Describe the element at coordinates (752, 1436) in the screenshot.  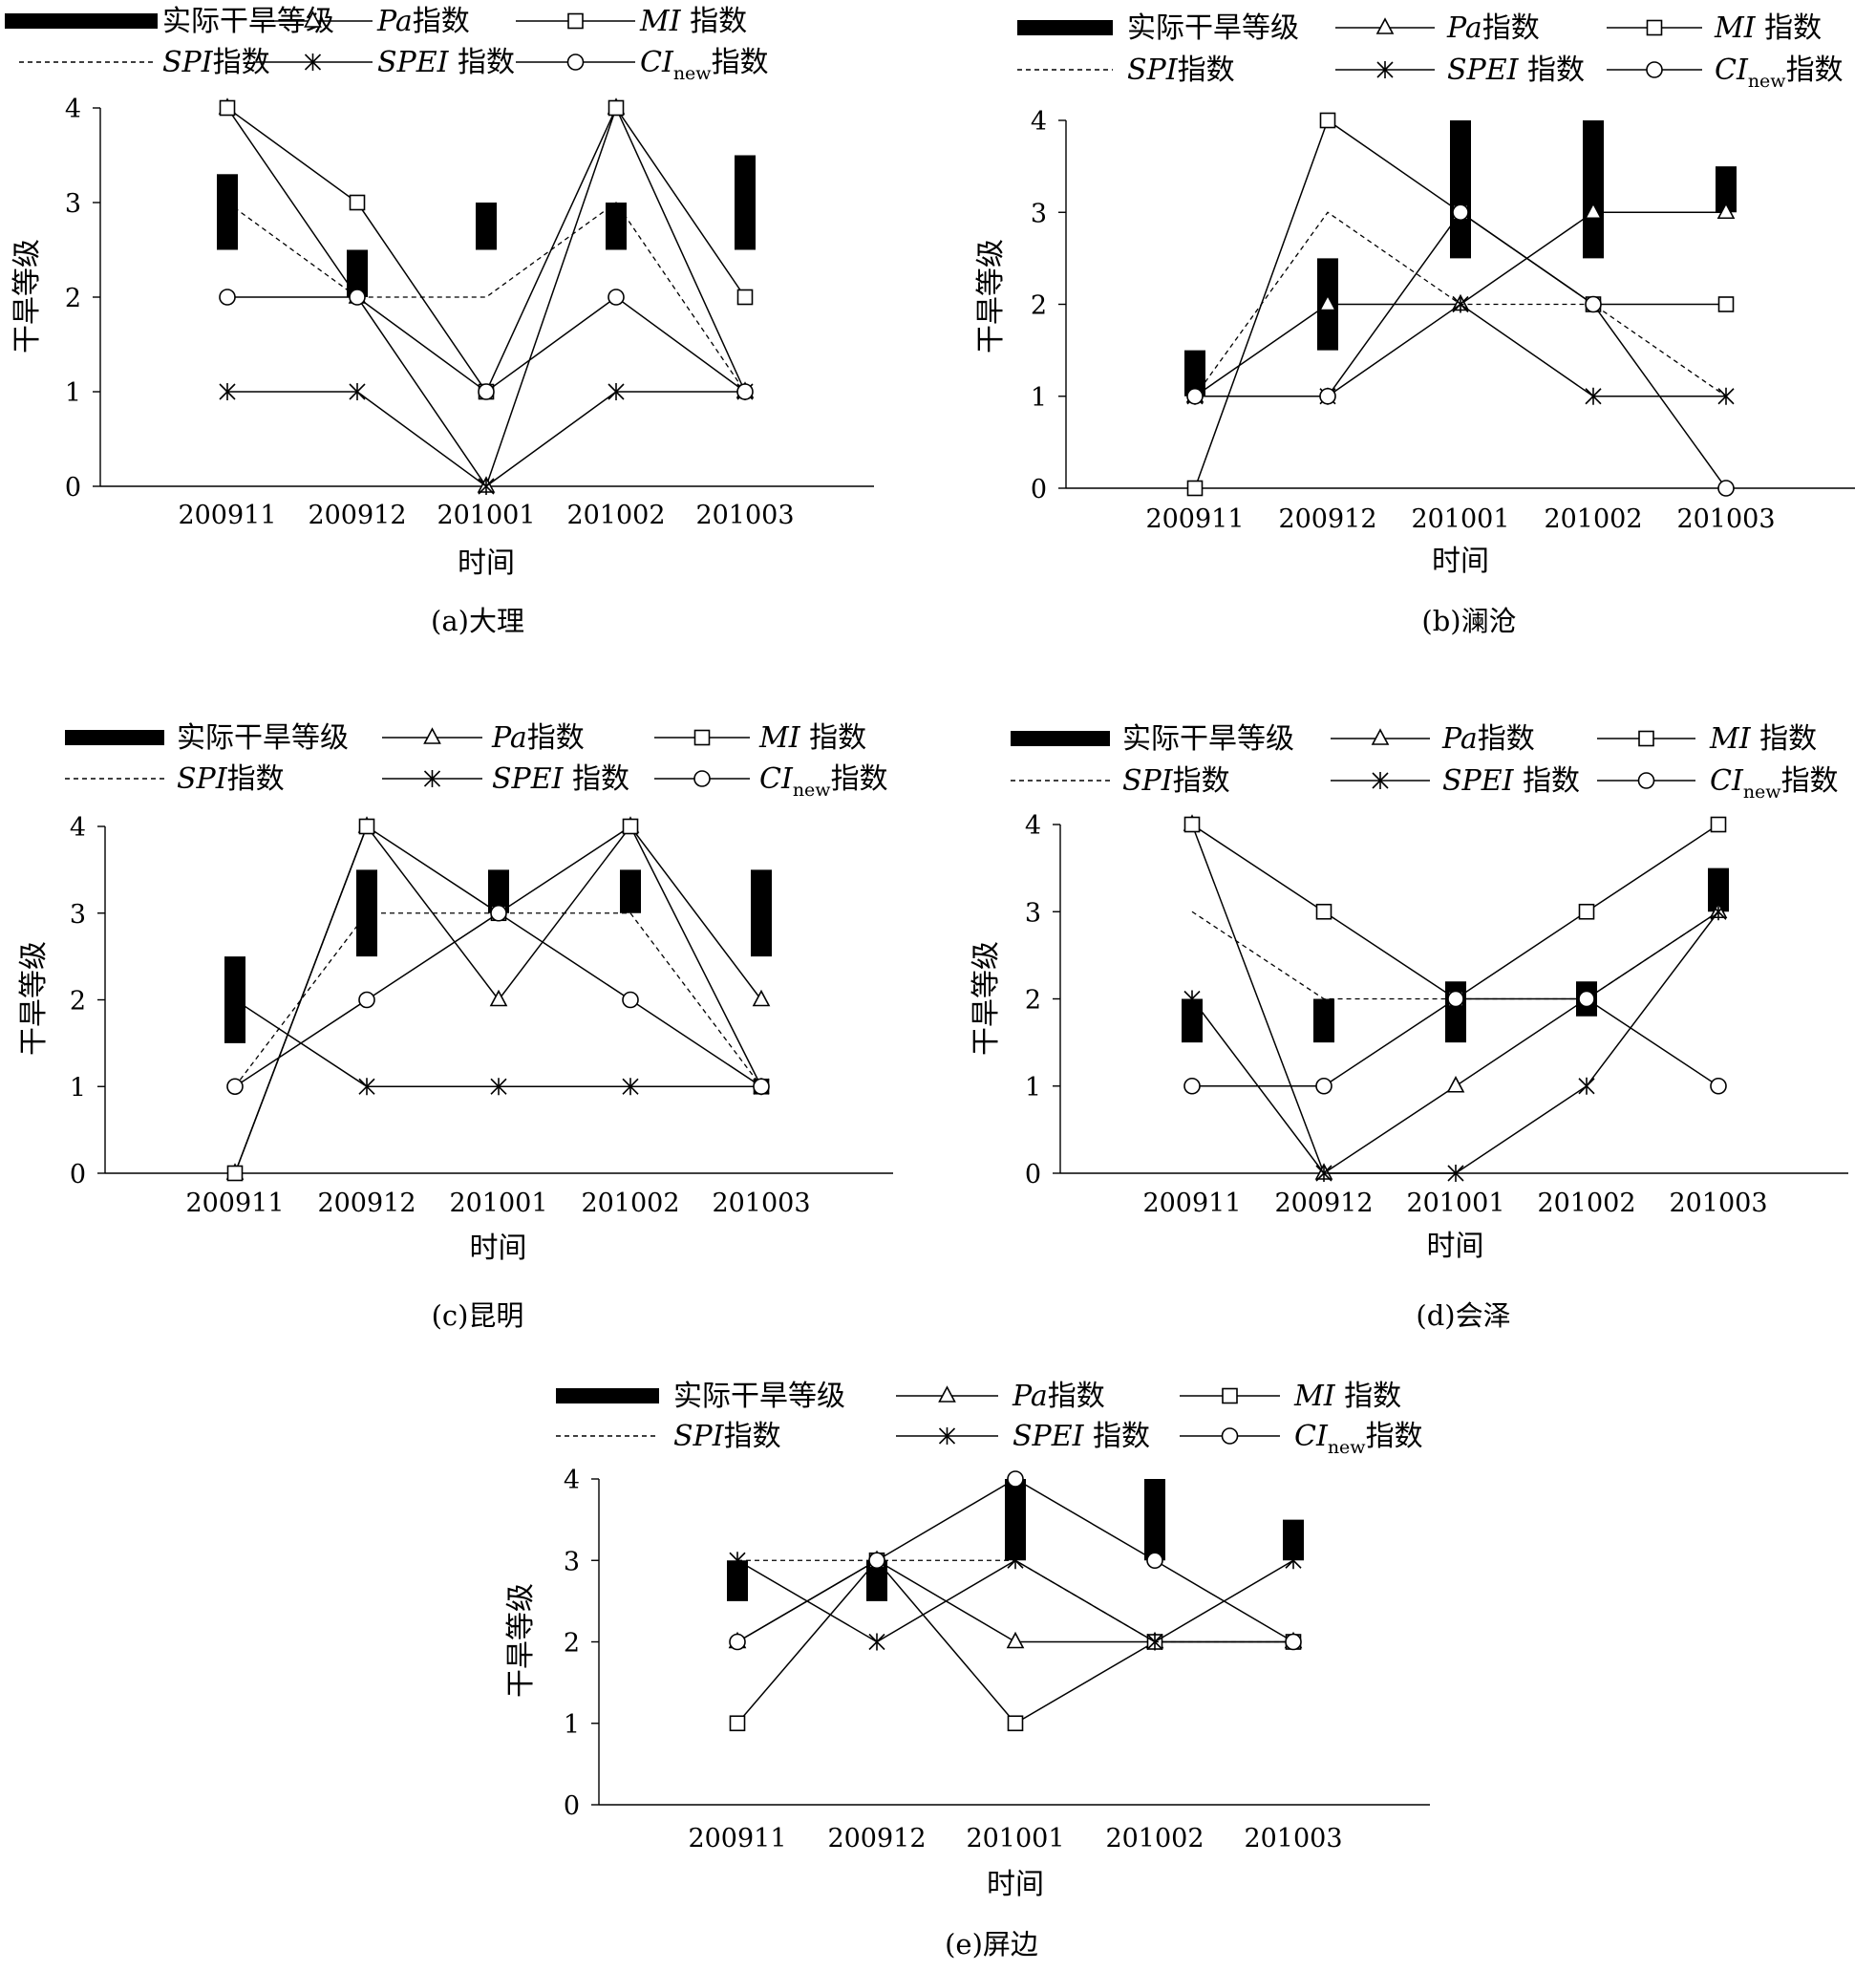
I see `legend-spi-suffix: 指数` at that location.